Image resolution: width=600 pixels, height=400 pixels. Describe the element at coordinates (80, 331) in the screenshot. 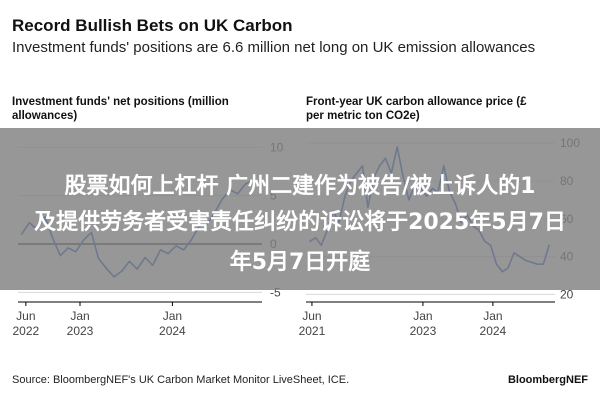

I see `panel1-x-tick-year: 2023` at that location.